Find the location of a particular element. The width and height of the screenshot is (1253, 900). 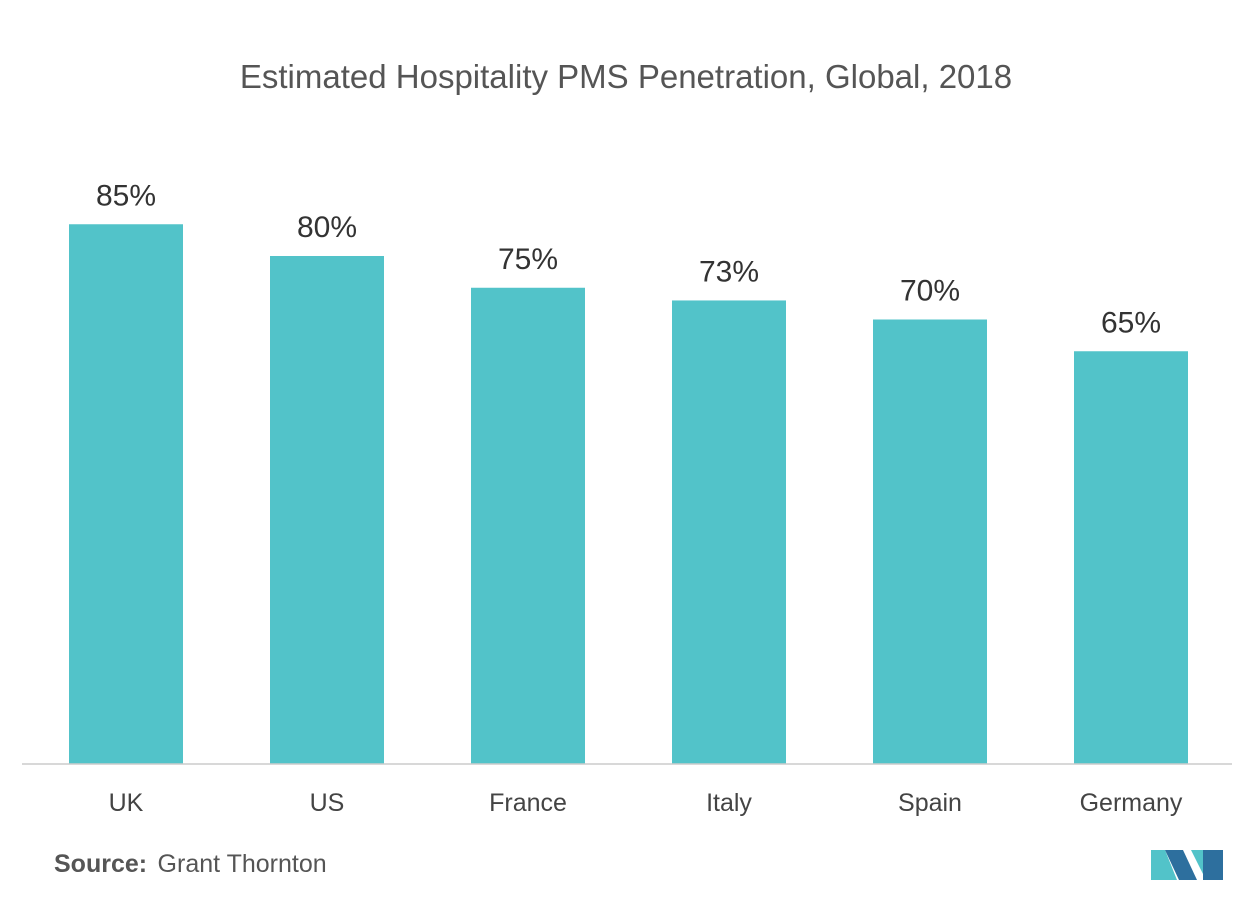

value-label-italy: 73% is located at coordinates (729, 271).